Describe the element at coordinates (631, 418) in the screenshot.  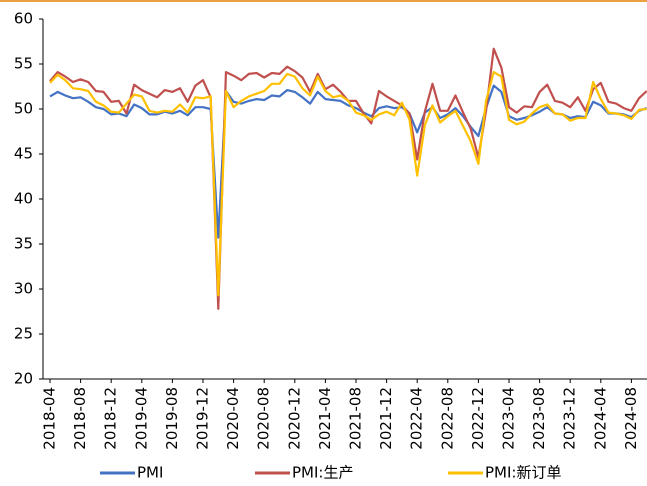
I see `x-tick-label: 2024-08` at that location.